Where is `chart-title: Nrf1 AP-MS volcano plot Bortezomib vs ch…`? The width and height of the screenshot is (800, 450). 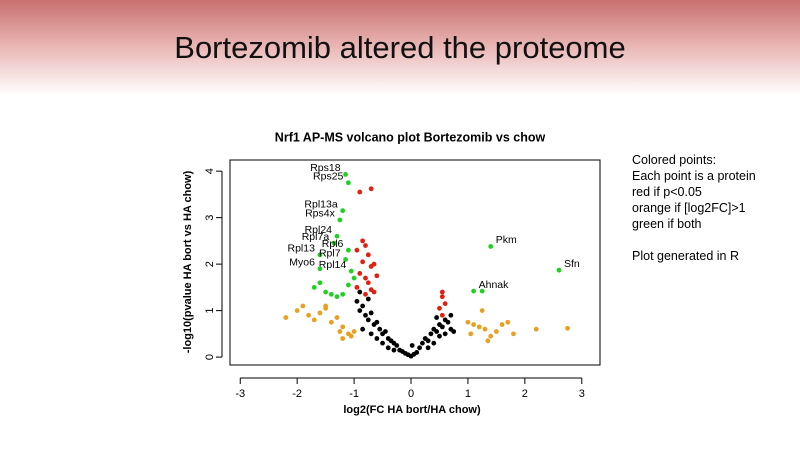 chart-title: Nrf1 AP-MS volcano plot Bortezomib vs ch… is located at coordinates (410, 137).